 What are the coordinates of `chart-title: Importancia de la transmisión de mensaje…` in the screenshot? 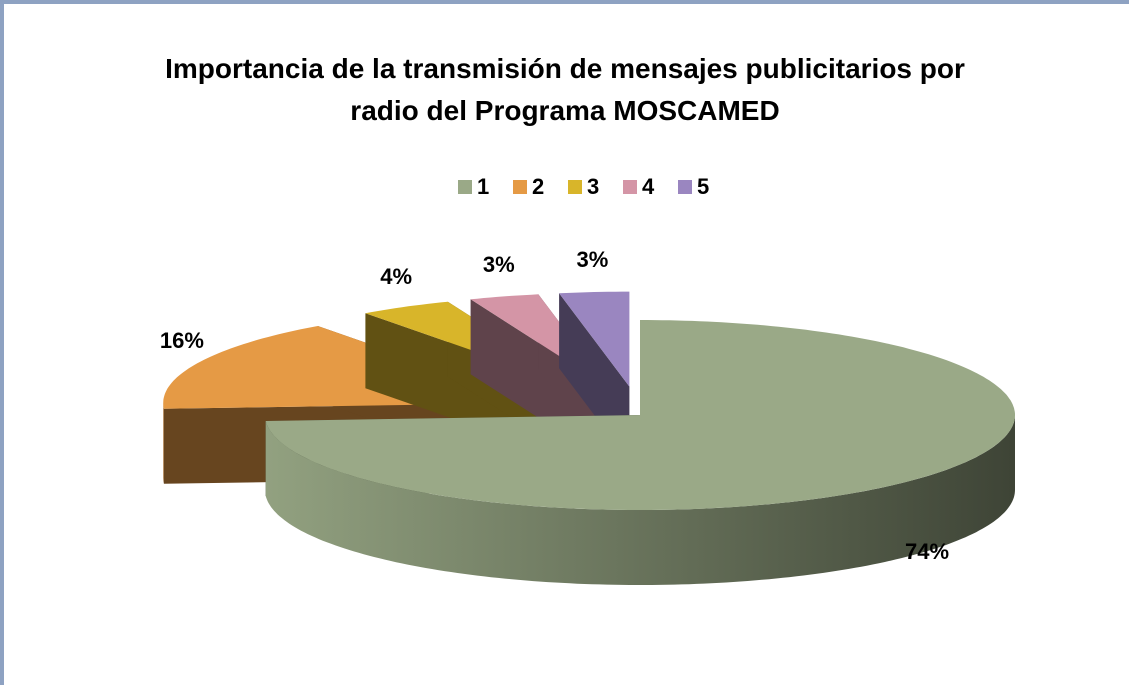 It's located at (565, 89).